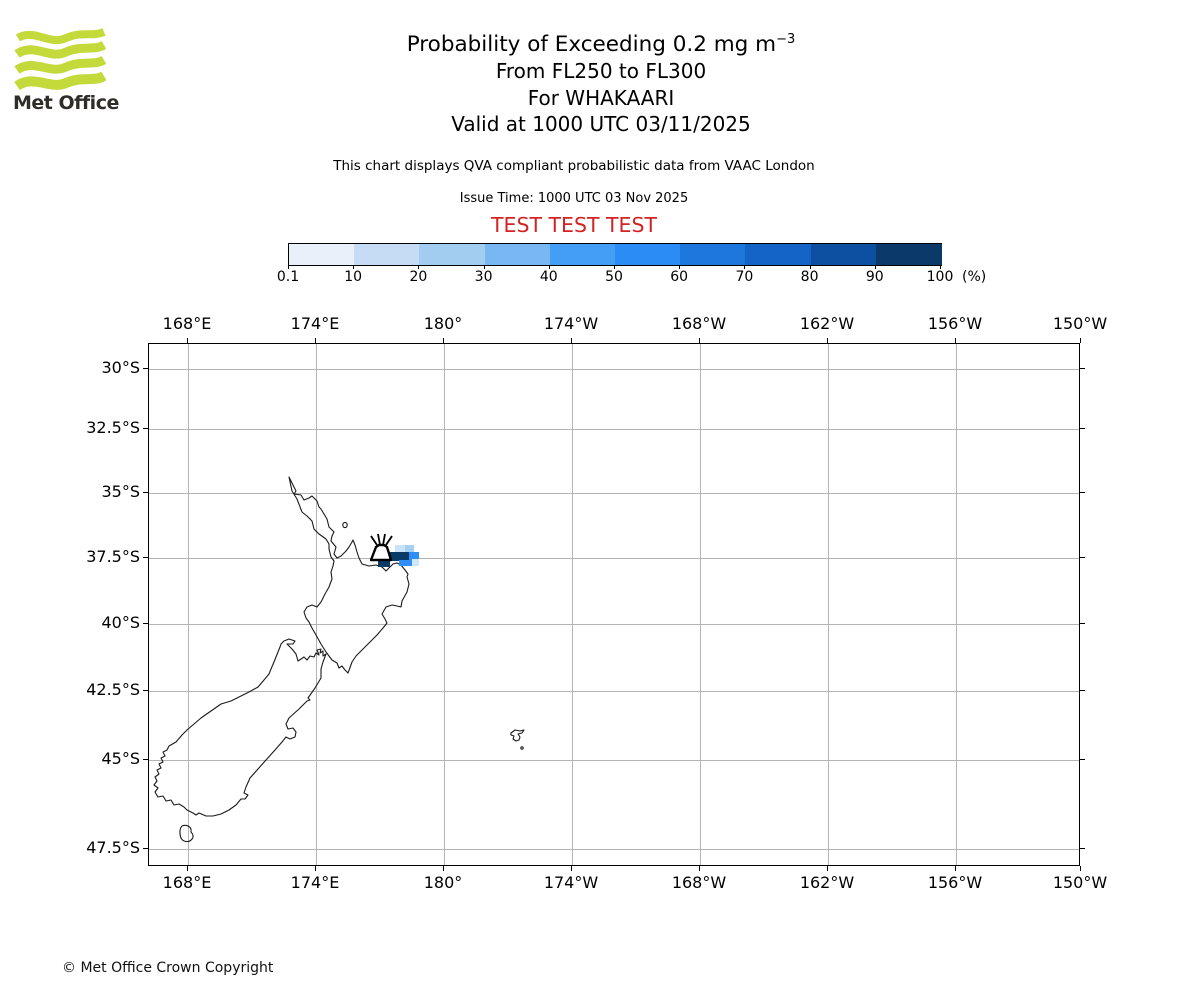 The height and width of the screenshot is (1000, 1200). I want to click on longitude-label-top: 162°W, so click(827, 323).